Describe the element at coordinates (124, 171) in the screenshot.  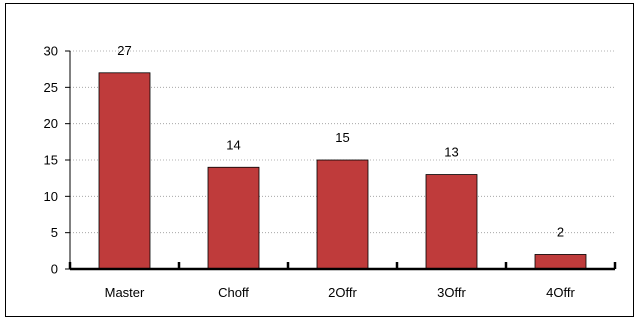
I see `bar-master` at that location.